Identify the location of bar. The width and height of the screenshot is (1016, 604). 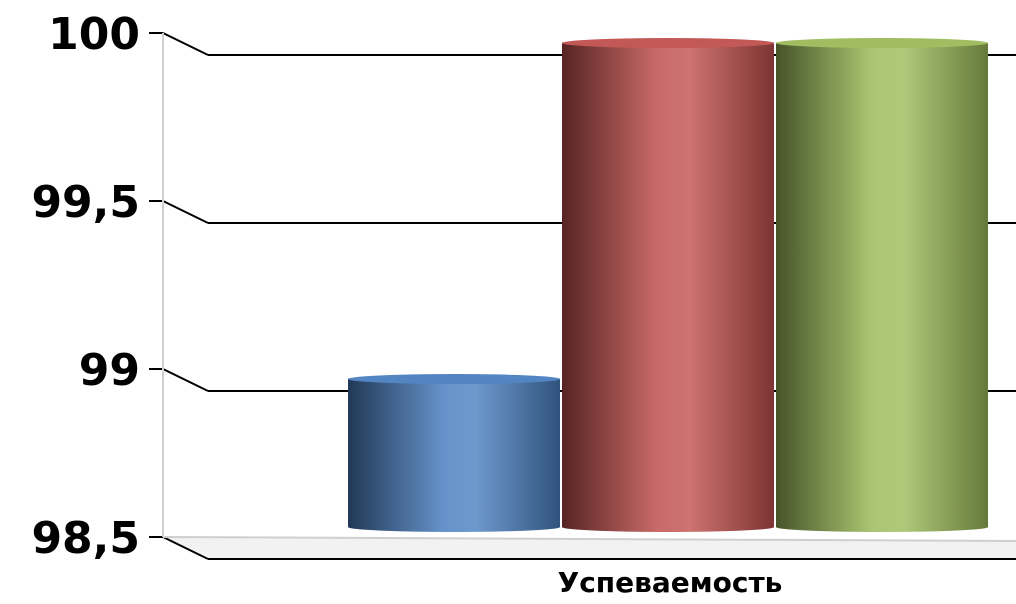
(454, 453).